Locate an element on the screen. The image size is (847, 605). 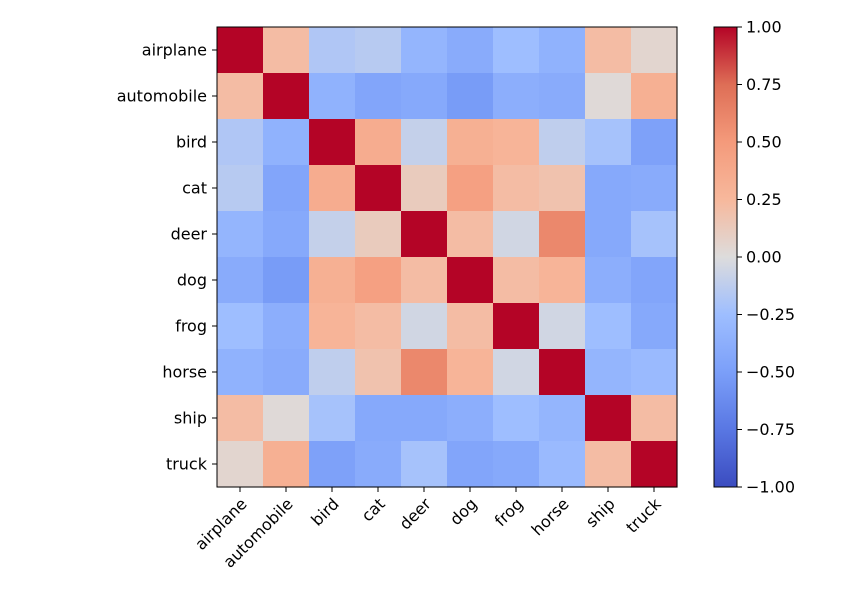
heatmap-cell-ship-truck is located at coordinates (654, 418).